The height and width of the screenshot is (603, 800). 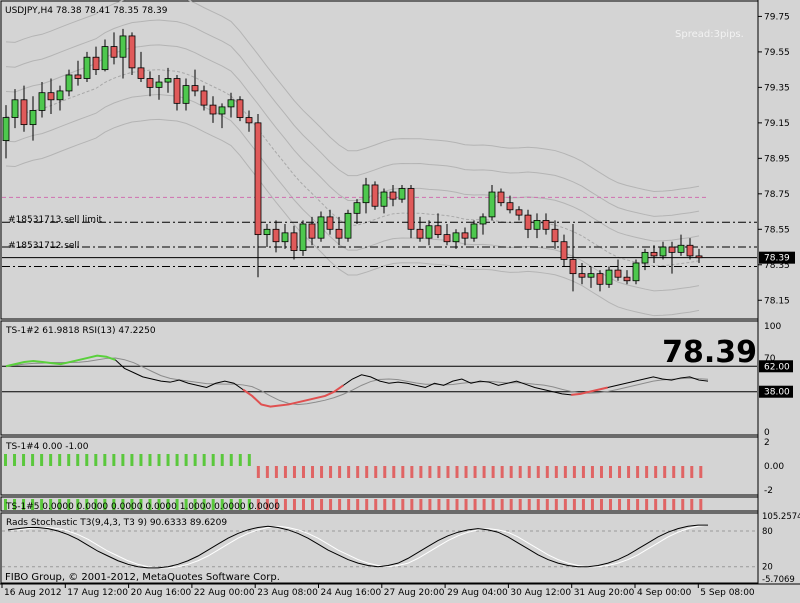 I want to click on order-label-sell-limit: #18531713 sell limit, so click(x=55, y=220).